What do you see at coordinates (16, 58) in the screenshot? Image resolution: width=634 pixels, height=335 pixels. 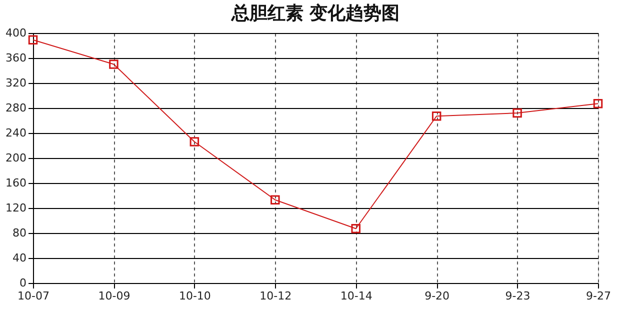 I see `y-tick-label: 360` at bounding box center [16, 58].